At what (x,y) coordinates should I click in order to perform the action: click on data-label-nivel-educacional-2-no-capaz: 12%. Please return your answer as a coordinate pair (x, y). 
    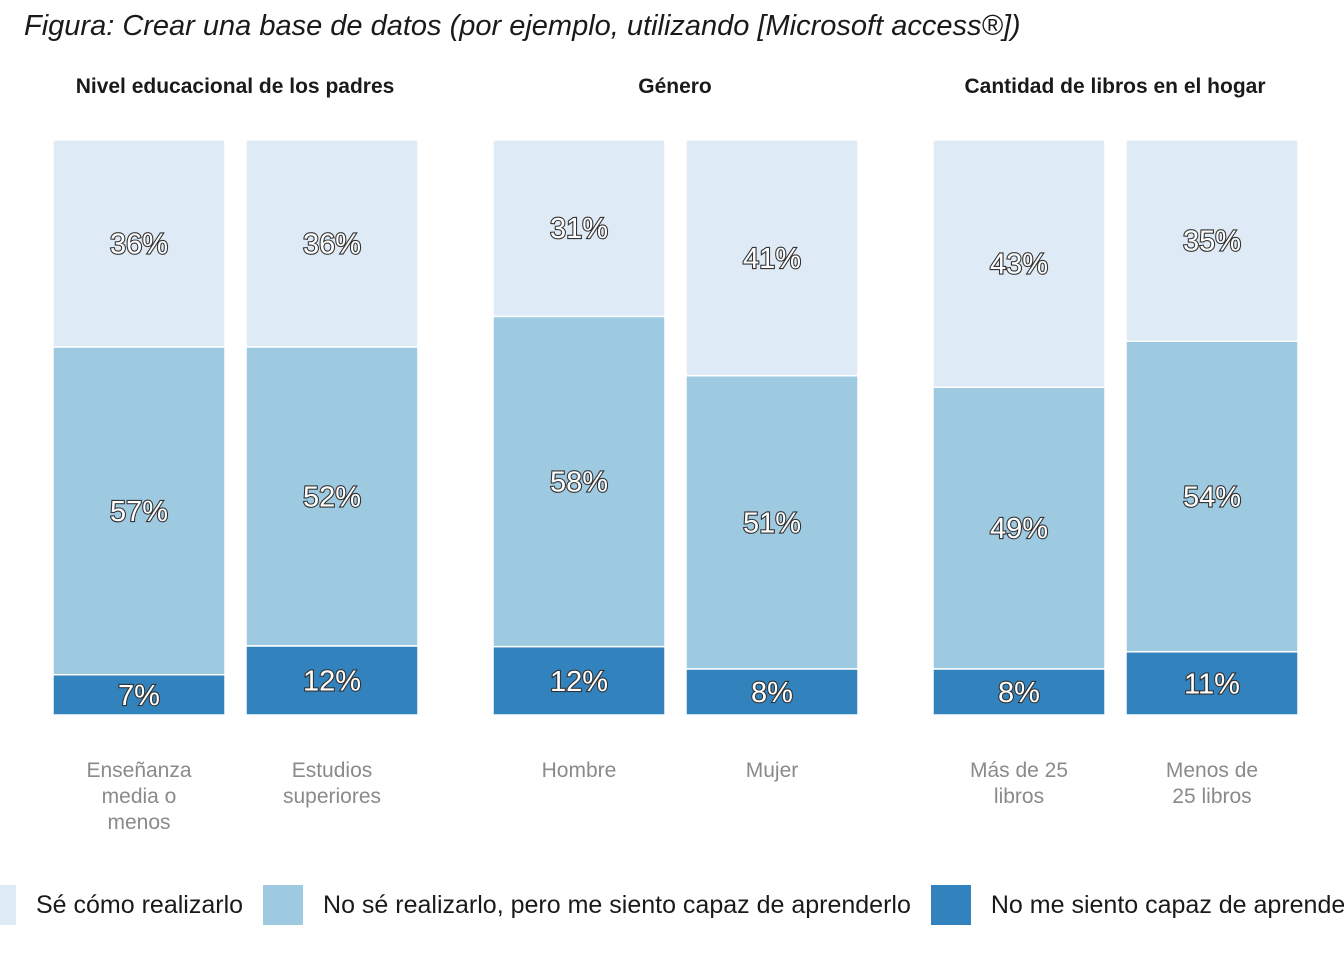
    Looking at the image, I should click on (332, 682).